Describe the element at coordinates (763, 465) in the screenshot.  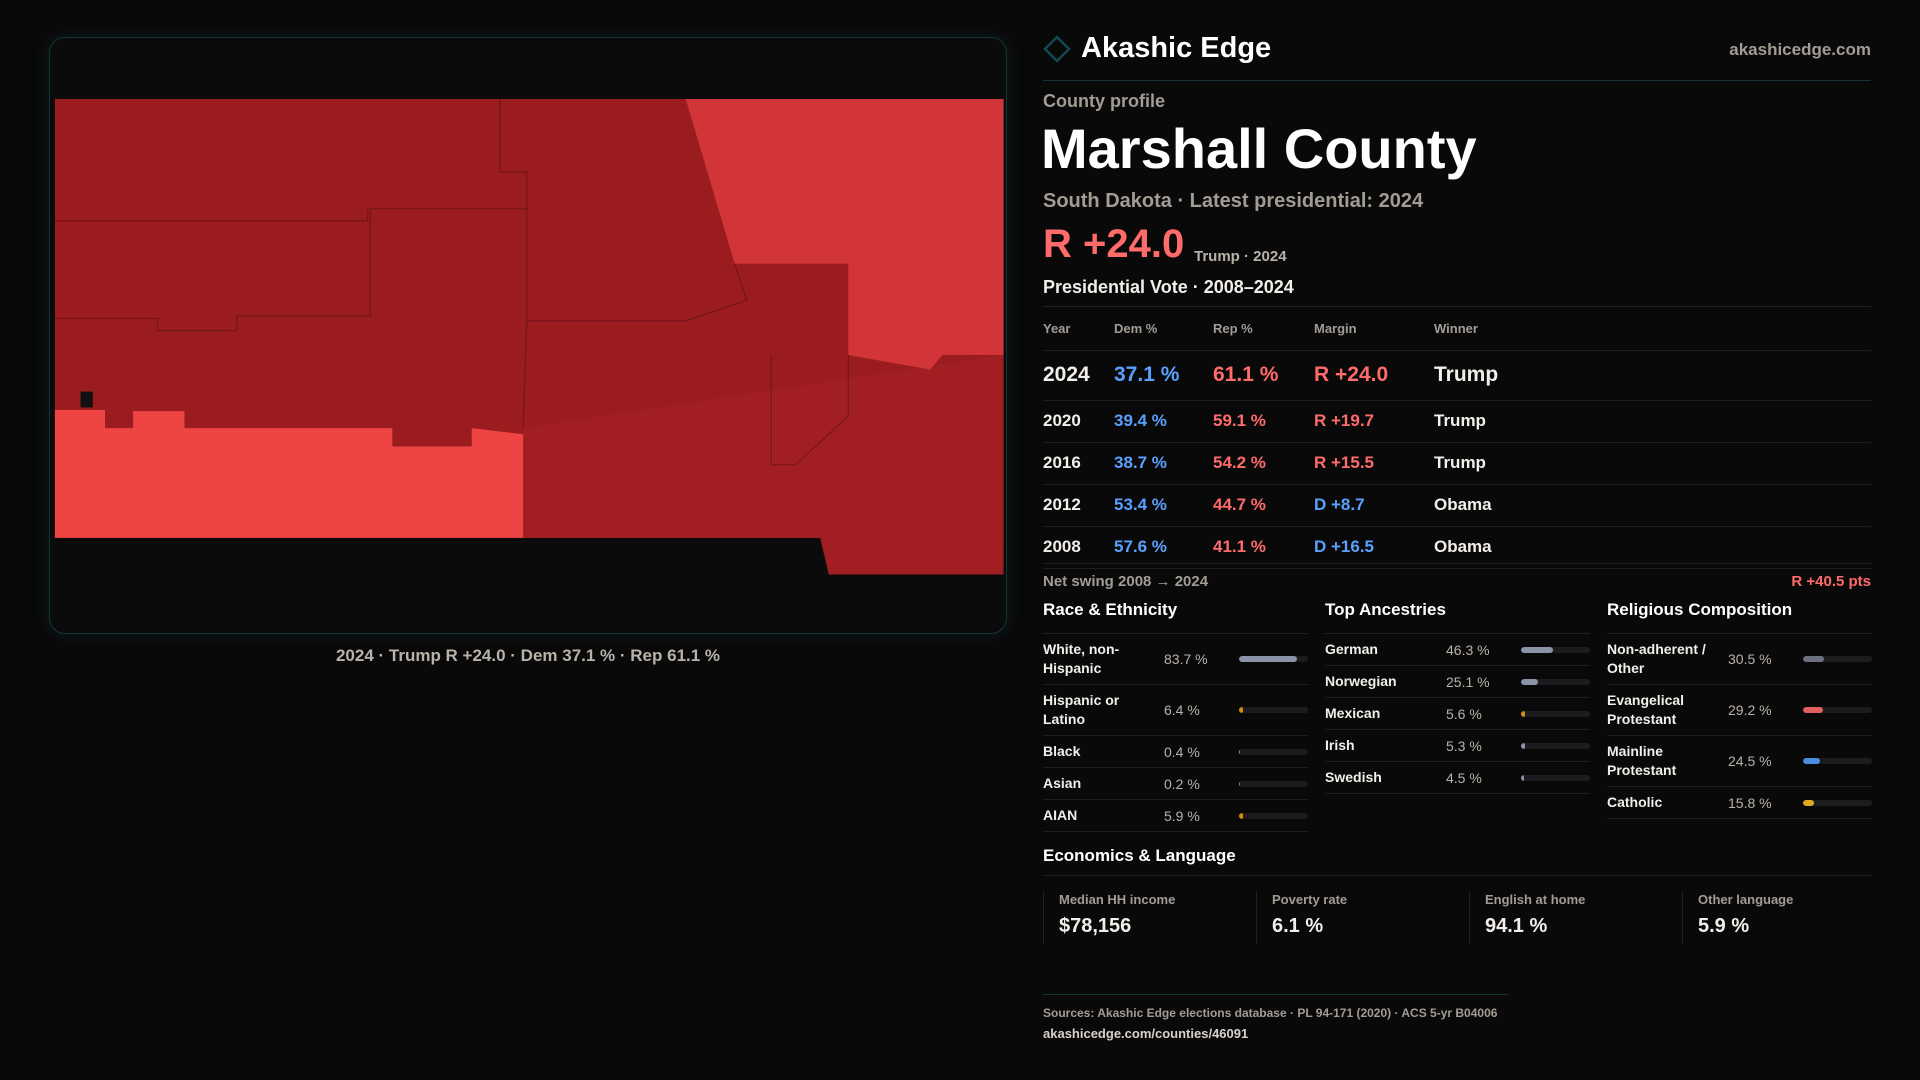
I see `precinct-east` at that location.